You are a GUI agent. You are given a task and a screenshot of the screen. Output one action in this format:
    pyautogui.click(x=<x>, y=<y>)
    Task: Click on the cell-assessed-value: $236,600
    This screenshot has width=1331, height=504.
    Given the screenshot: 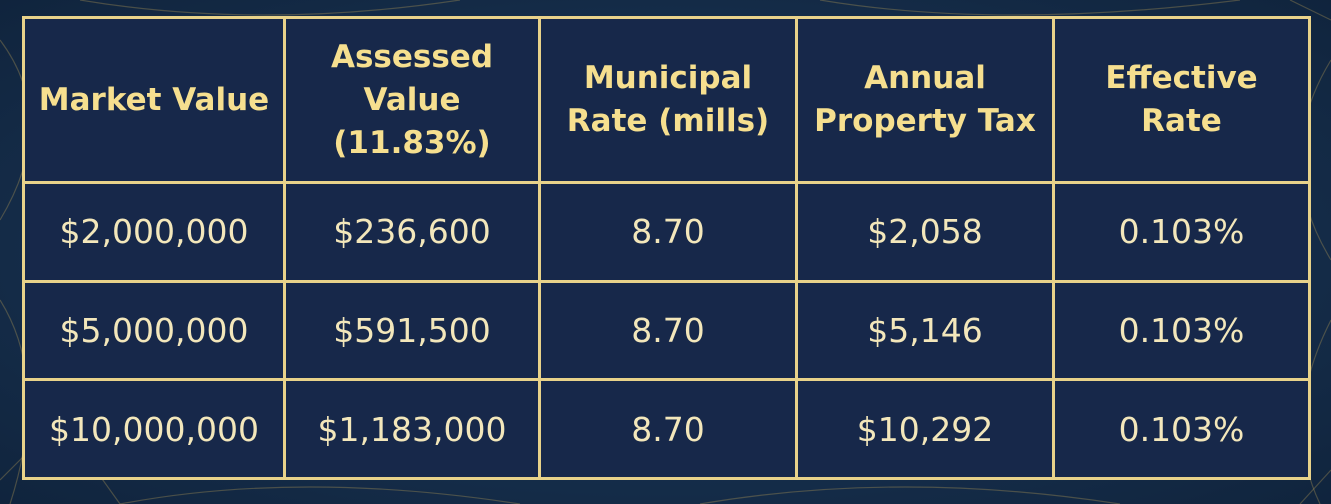 What is the action you would take?
    pyautogui.click(x=412, y=232)
    